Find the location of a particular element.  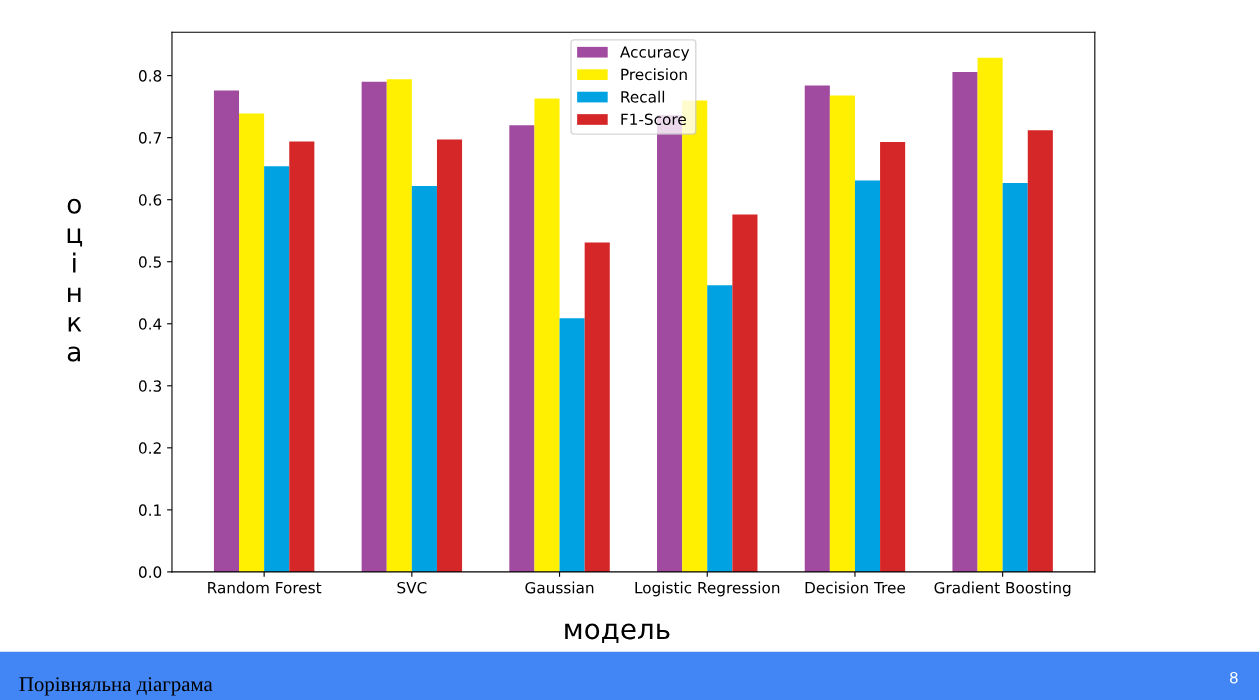

x-tick-label: Decision Tree is located at coordinates (855, 587).